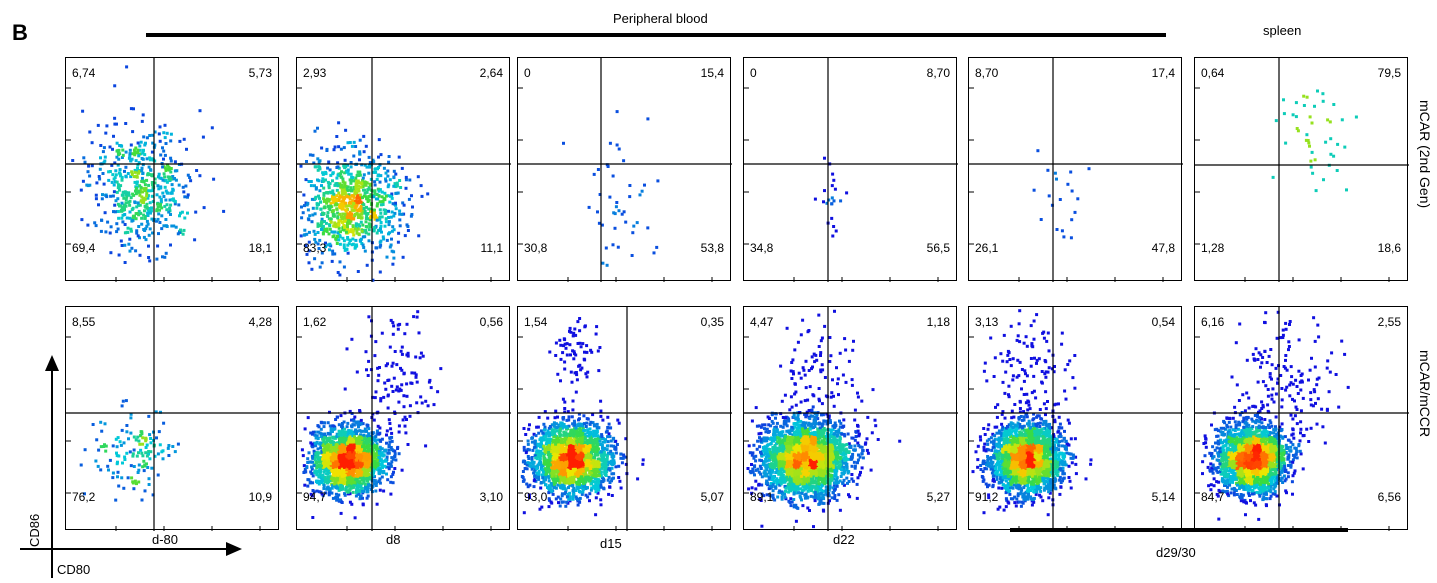 The width and height of the screenshot is (1437, 583). I want to click on quadrant-value-bottom-right: 47,8, so click(1163, 248).